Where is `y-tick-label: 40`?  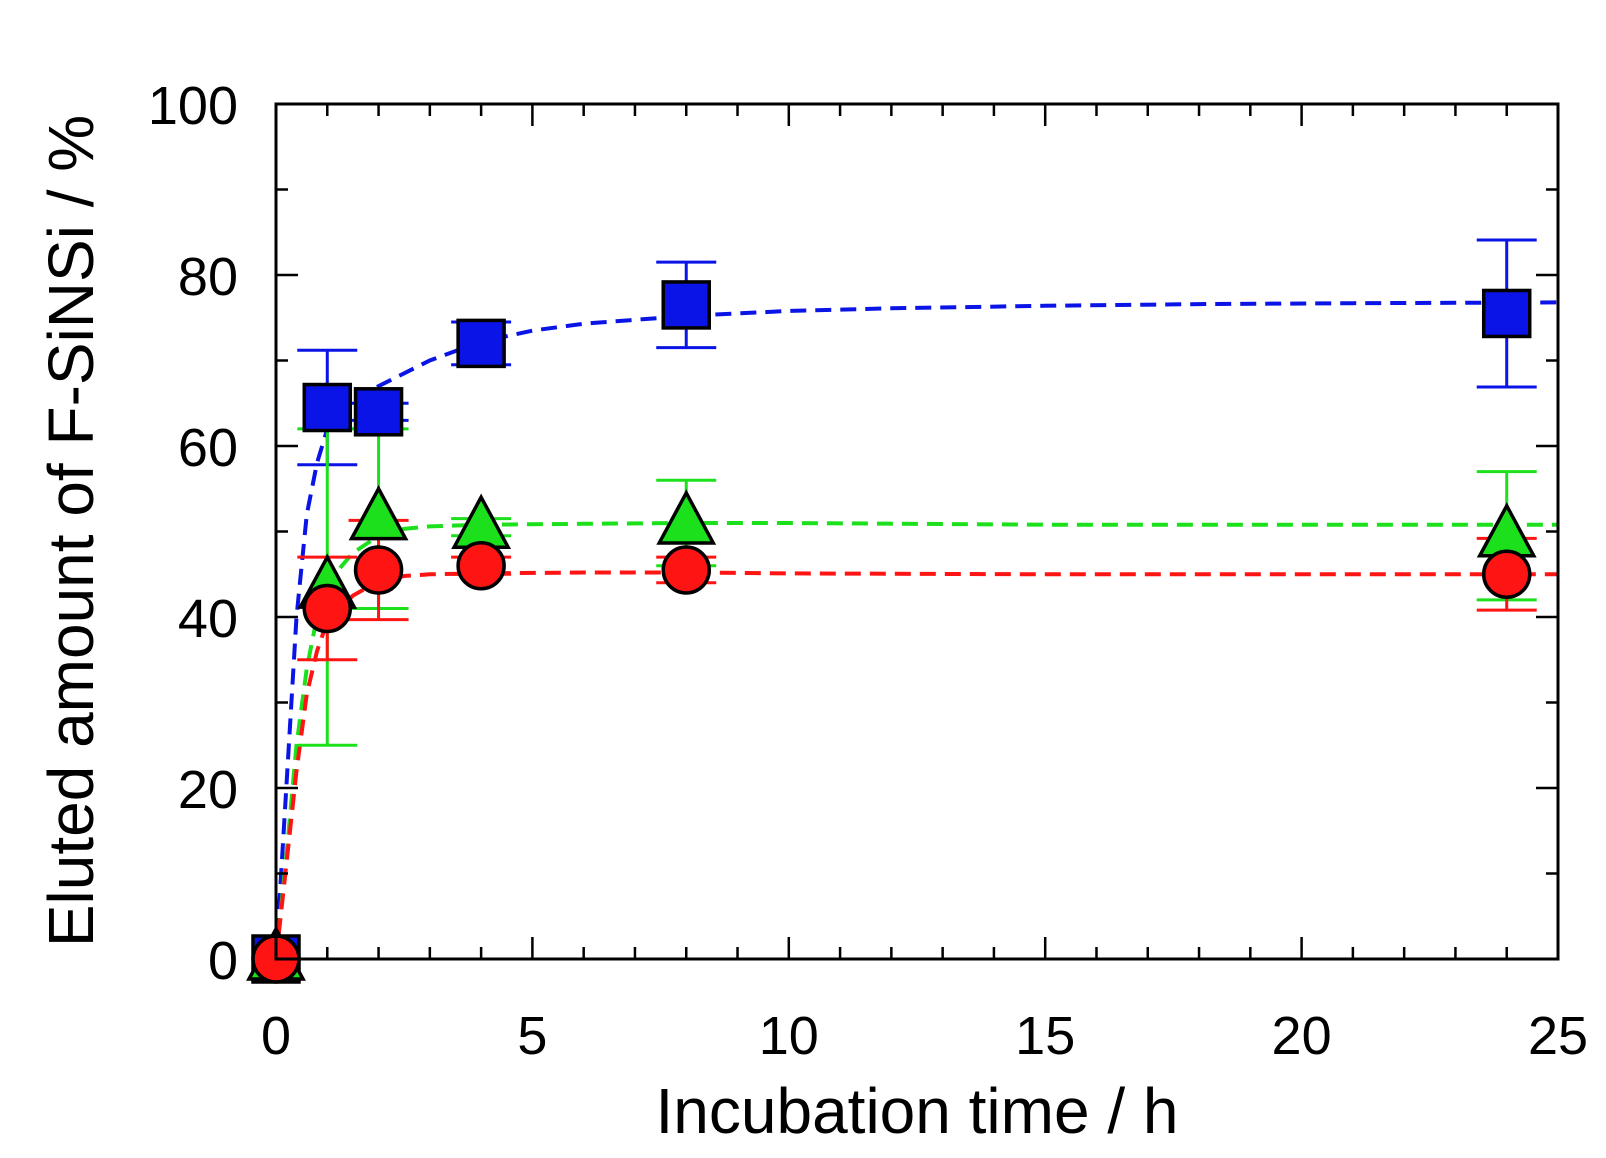
y-tick-label: 40 is located at coordinates (208, 619).